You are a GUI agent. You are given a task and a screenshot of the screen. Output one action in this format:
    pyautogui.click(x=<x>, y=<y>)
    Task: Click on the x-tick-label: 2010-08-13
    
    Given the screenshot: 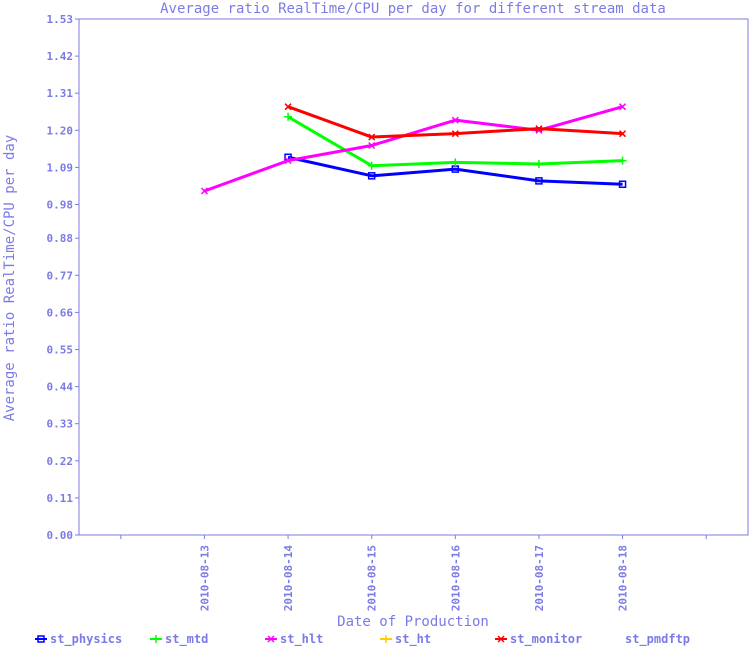 What is the action you would take?
    pyautogui.click(x=204, y=578)
    